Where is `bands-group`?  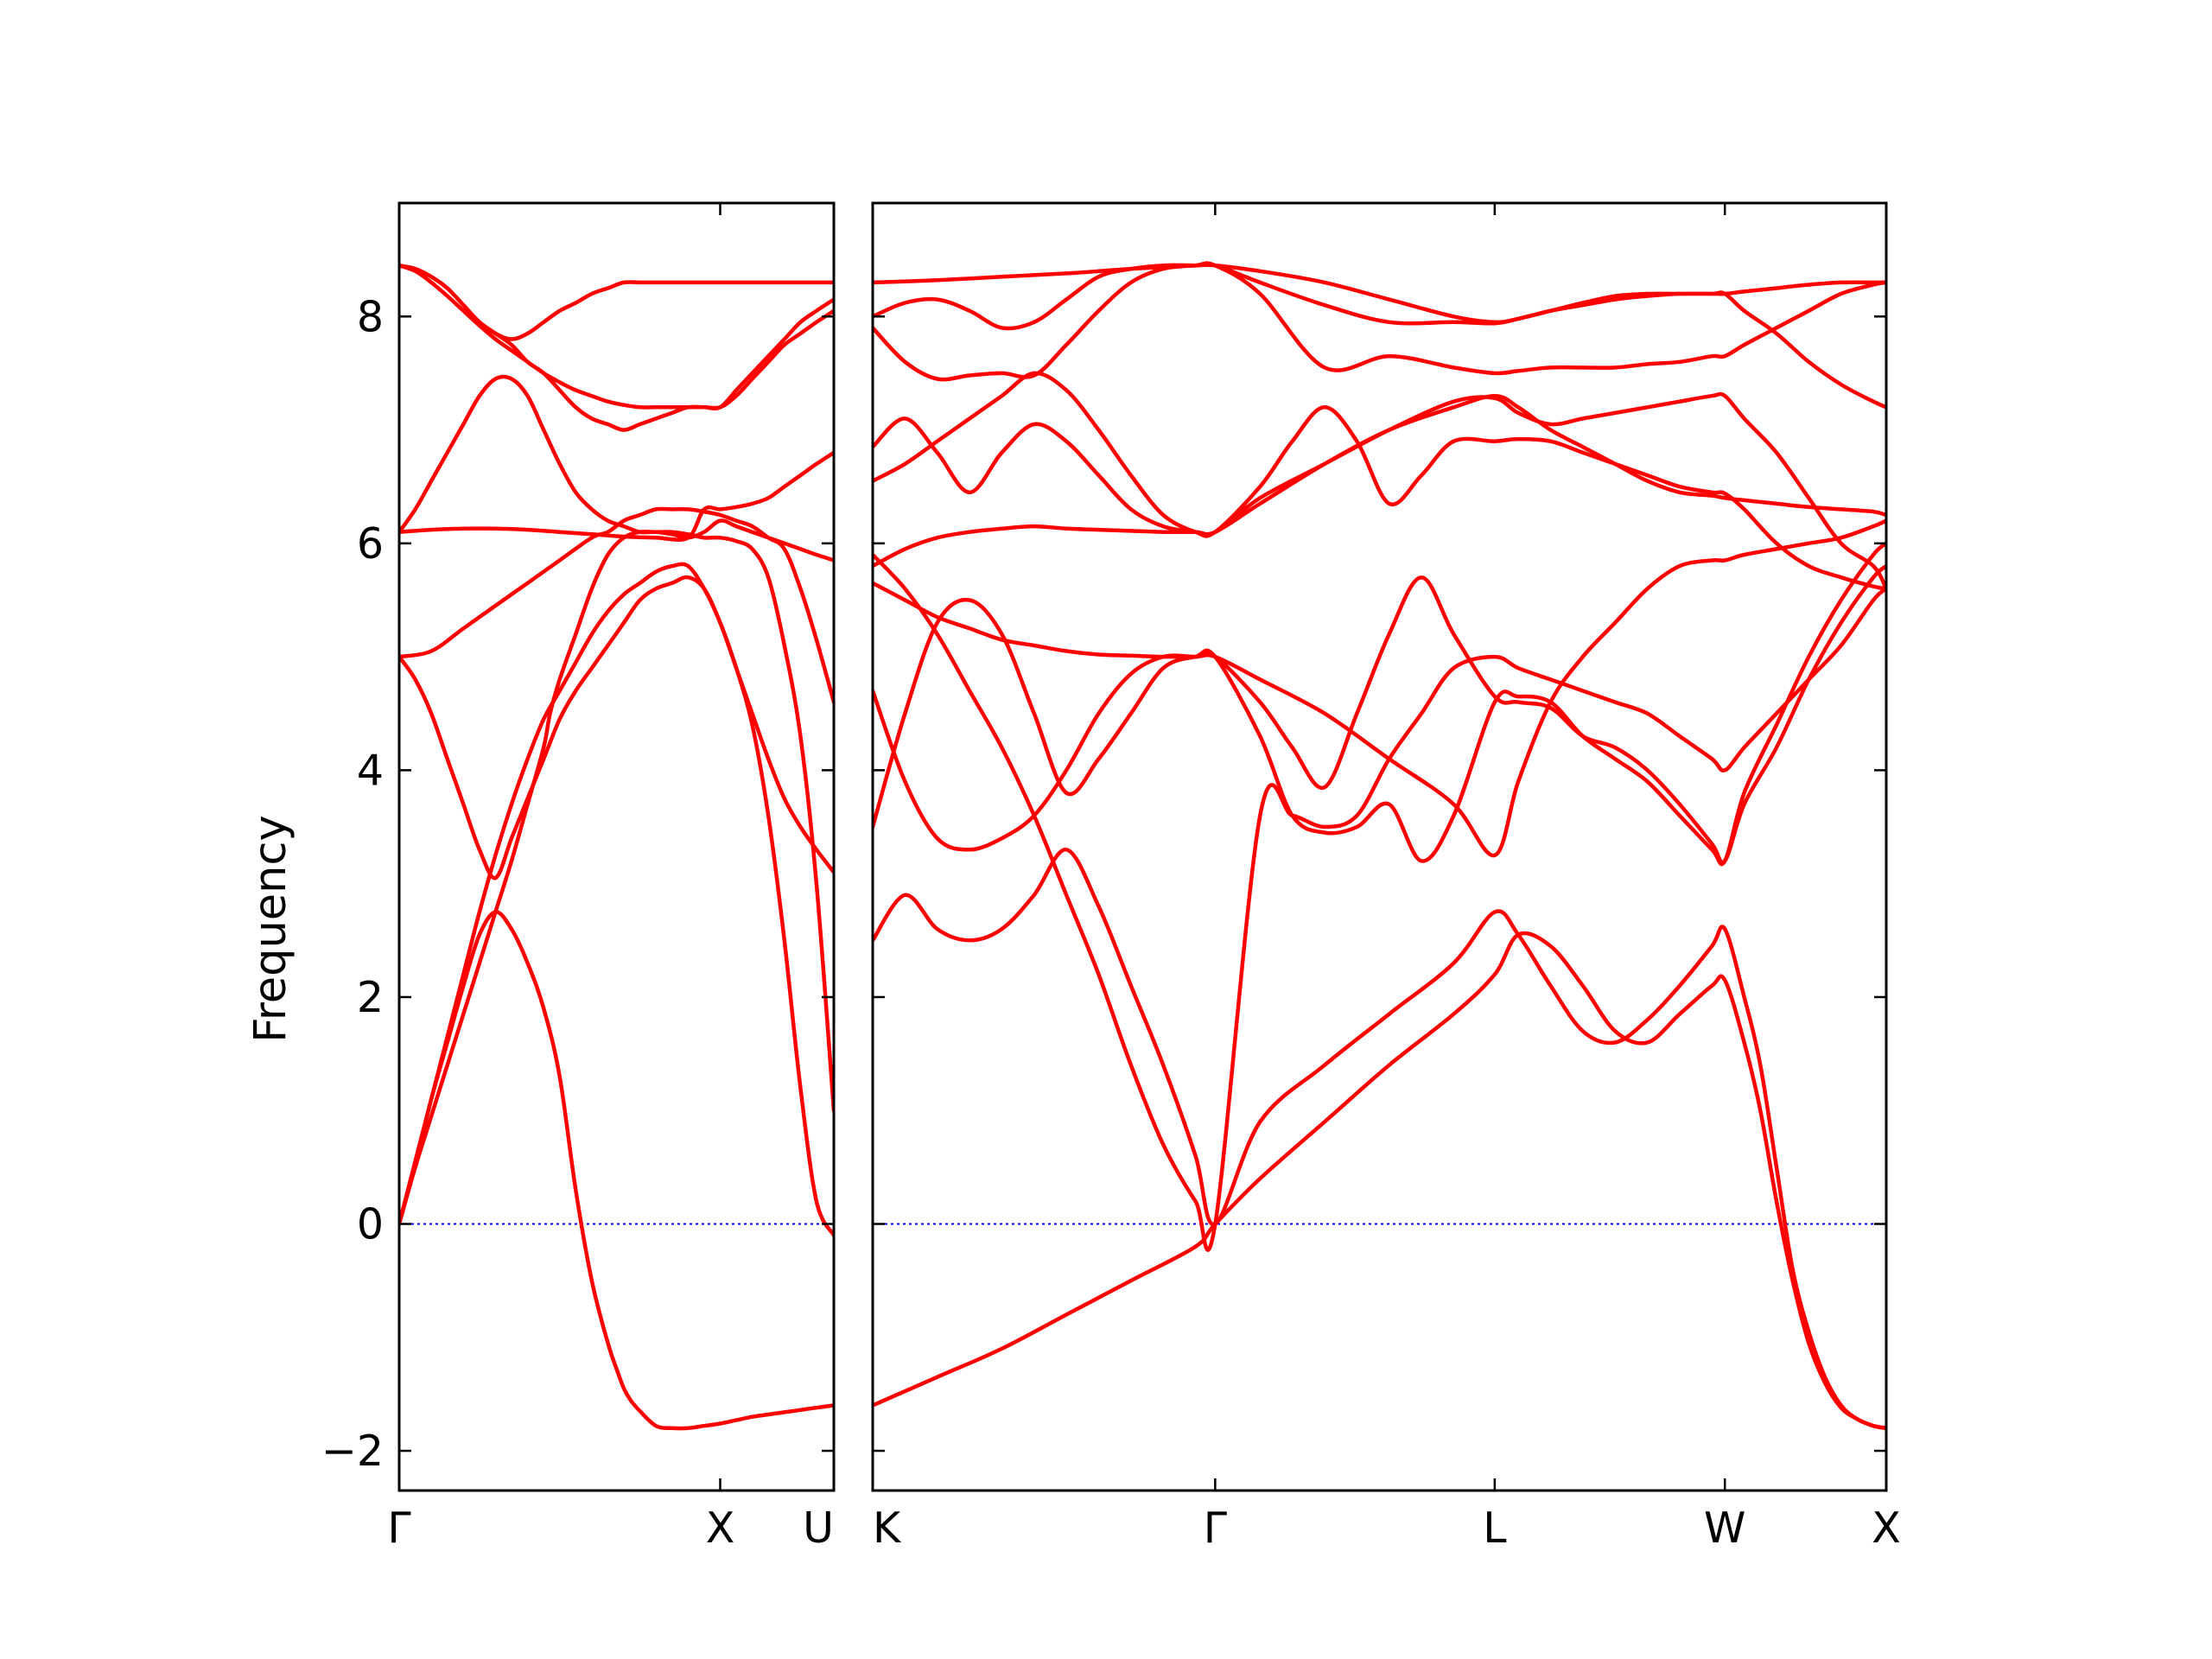
bands-group is located at coordinates (616, 847).